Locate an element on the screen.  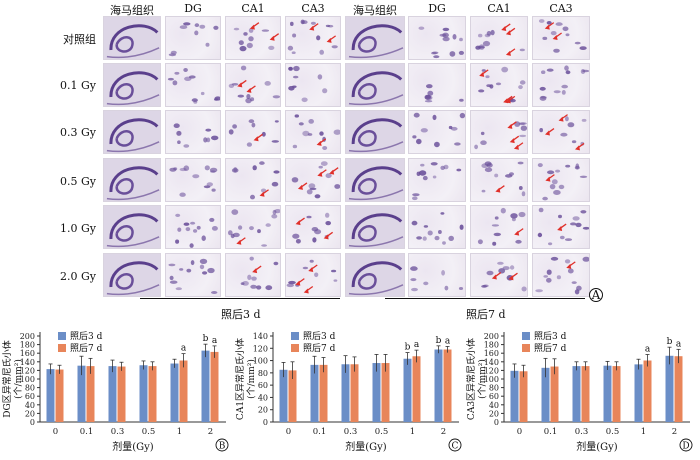
x-tick-label: 1 is located at coordinates (643, 432).